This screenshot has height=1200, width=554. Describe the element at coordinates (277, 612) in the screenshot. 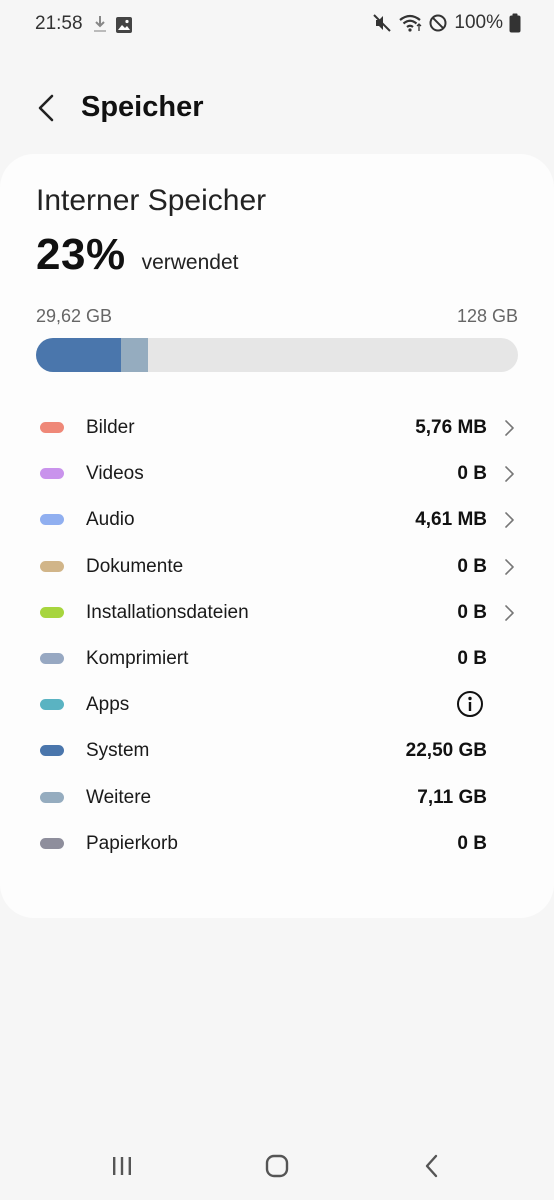

I see `category-row-installationsdateien: Installationsdateien 0 B` at that location.